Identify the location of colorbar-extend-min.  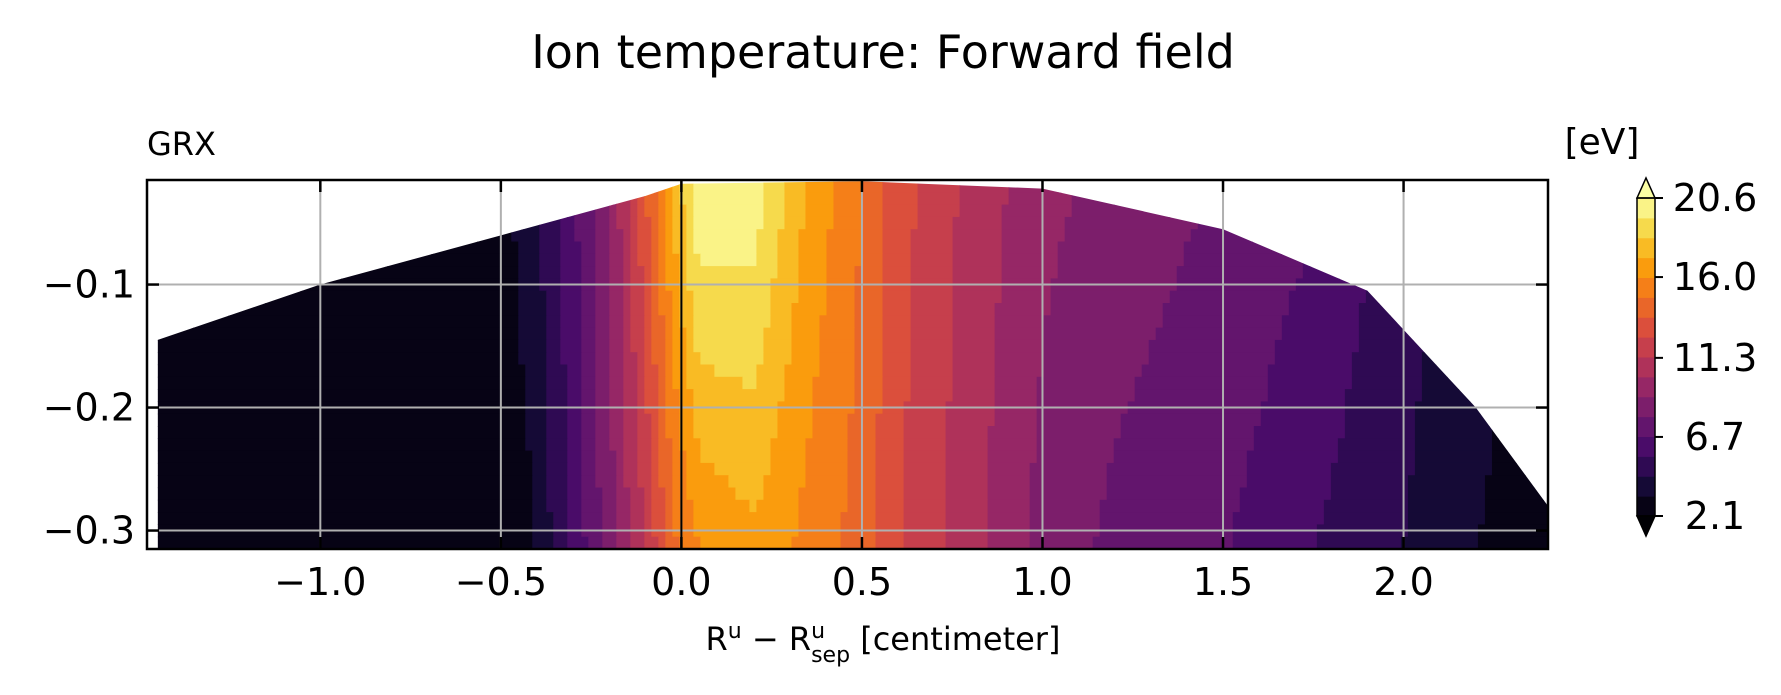
(1646, 526).